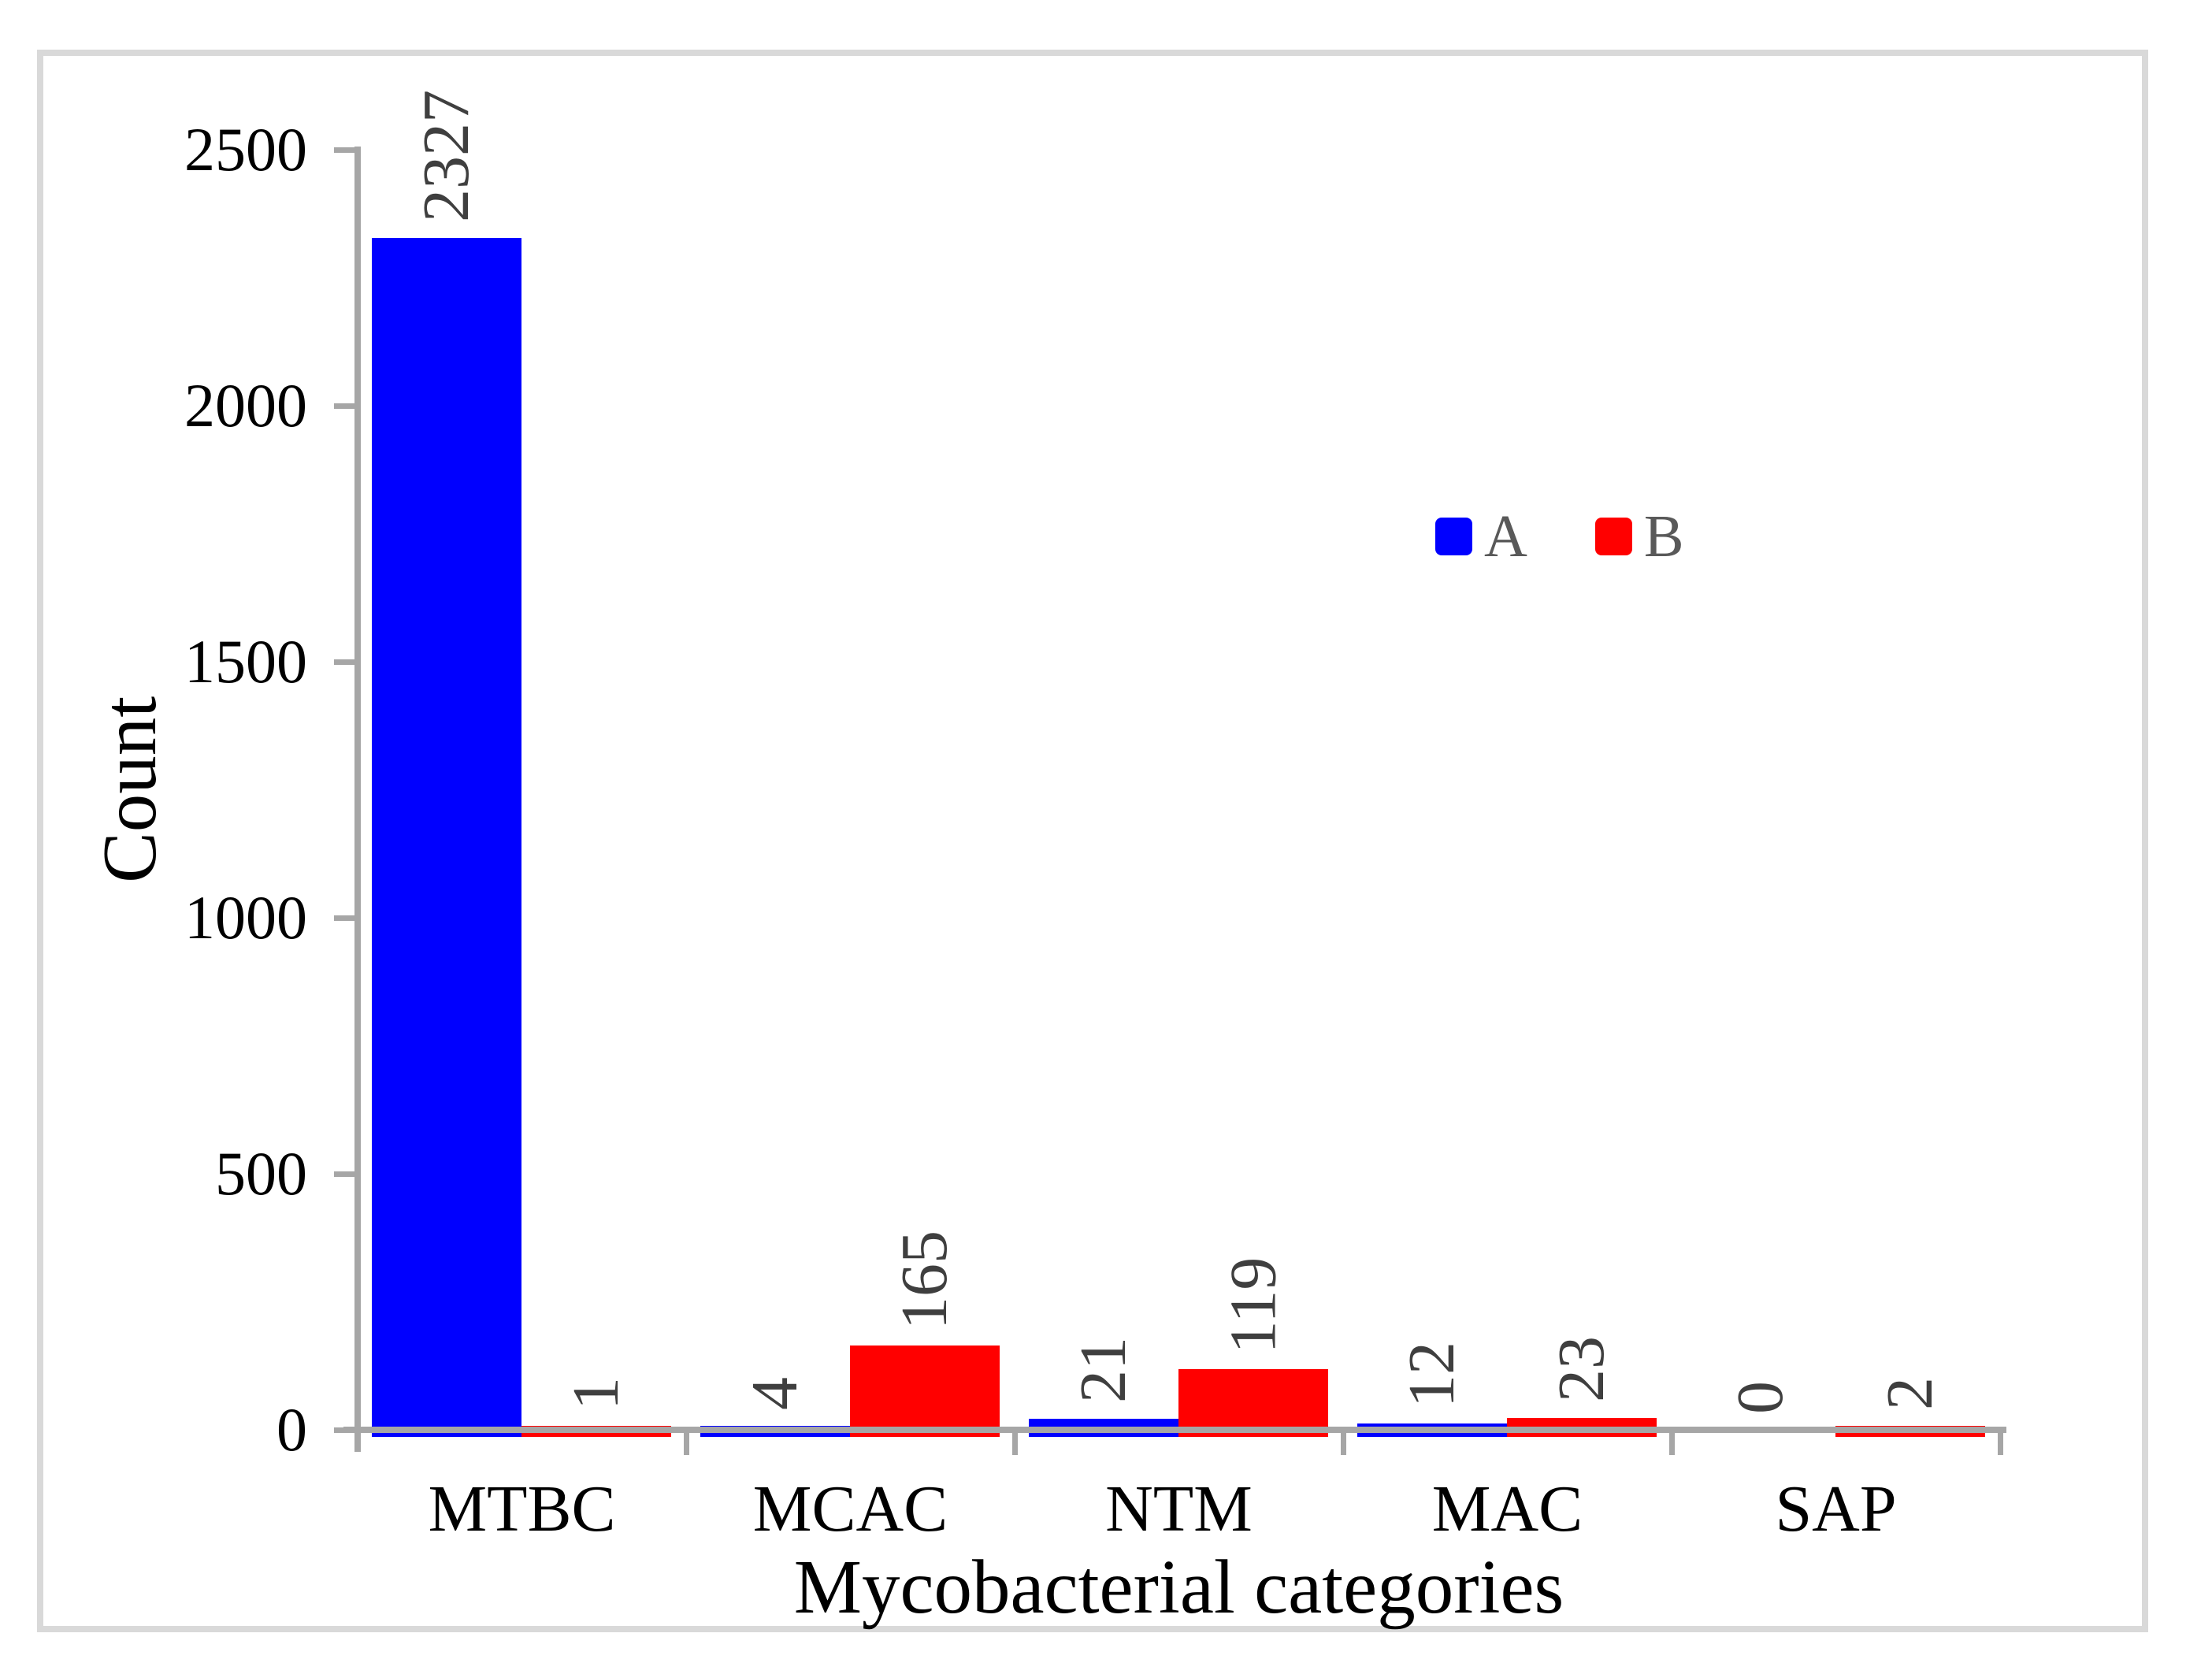 The image size is (2212, 1674). Describe the element at coordinates (1178, 1587) in the screenshot. I see `x-axis-title: Mycobacterial categories` at that location.